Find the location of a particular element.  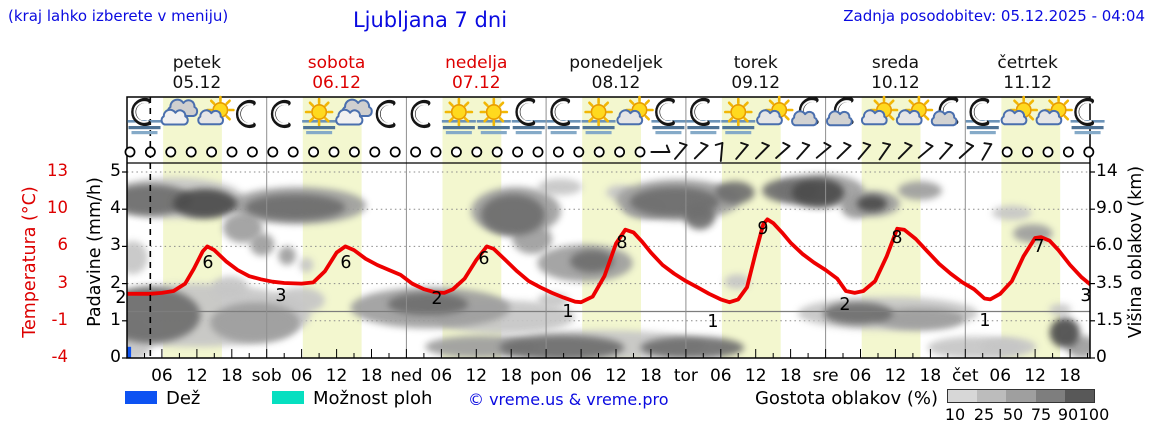

day-name: sobota is located at coordinates (336, 63).